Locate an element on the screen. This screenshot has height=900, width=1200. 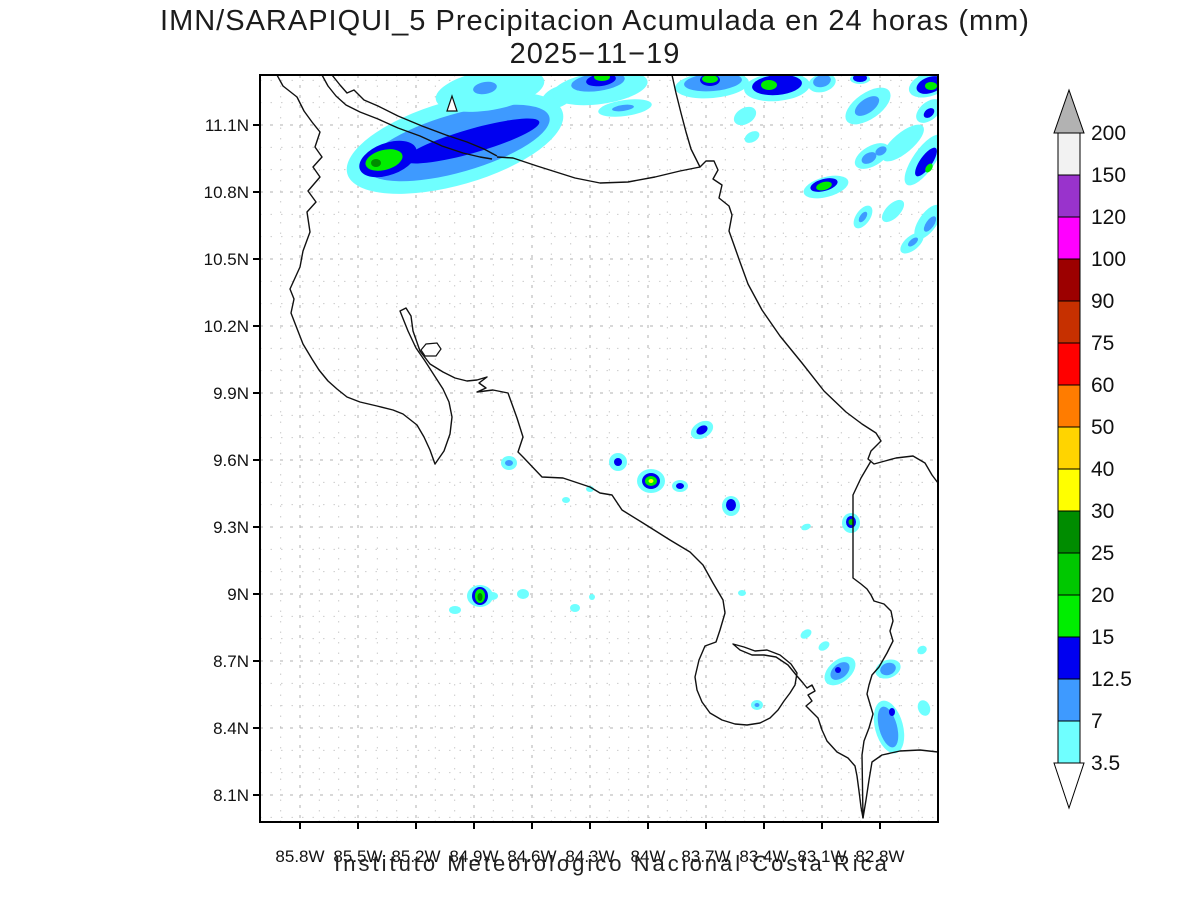
colorbar-label: 20 is located at coordinates (1102, 595).